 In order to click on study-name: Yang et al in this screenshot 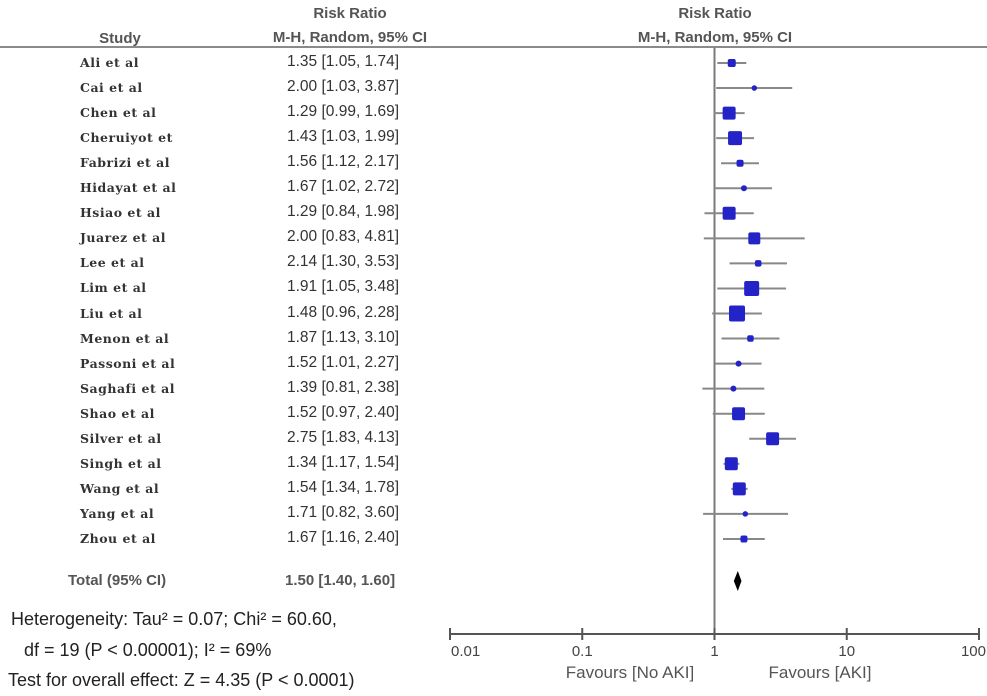, I will do `click(117, 513)`.